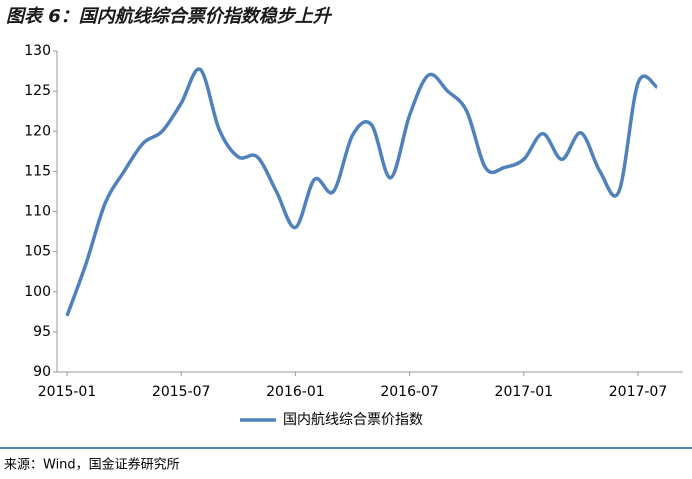 This screenshot has width=692, height=479. Describe the element at coordinates (67, 392) in the screenshot. I see `x-tick-label: 2015-01` at that location.